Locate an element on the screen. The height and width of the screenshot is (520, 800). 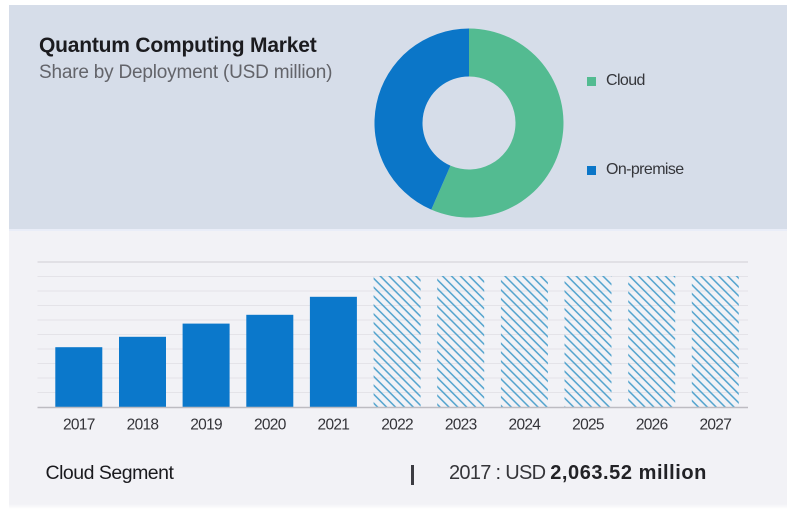
svg-text: 2018 is located at coordinates (143, 425).